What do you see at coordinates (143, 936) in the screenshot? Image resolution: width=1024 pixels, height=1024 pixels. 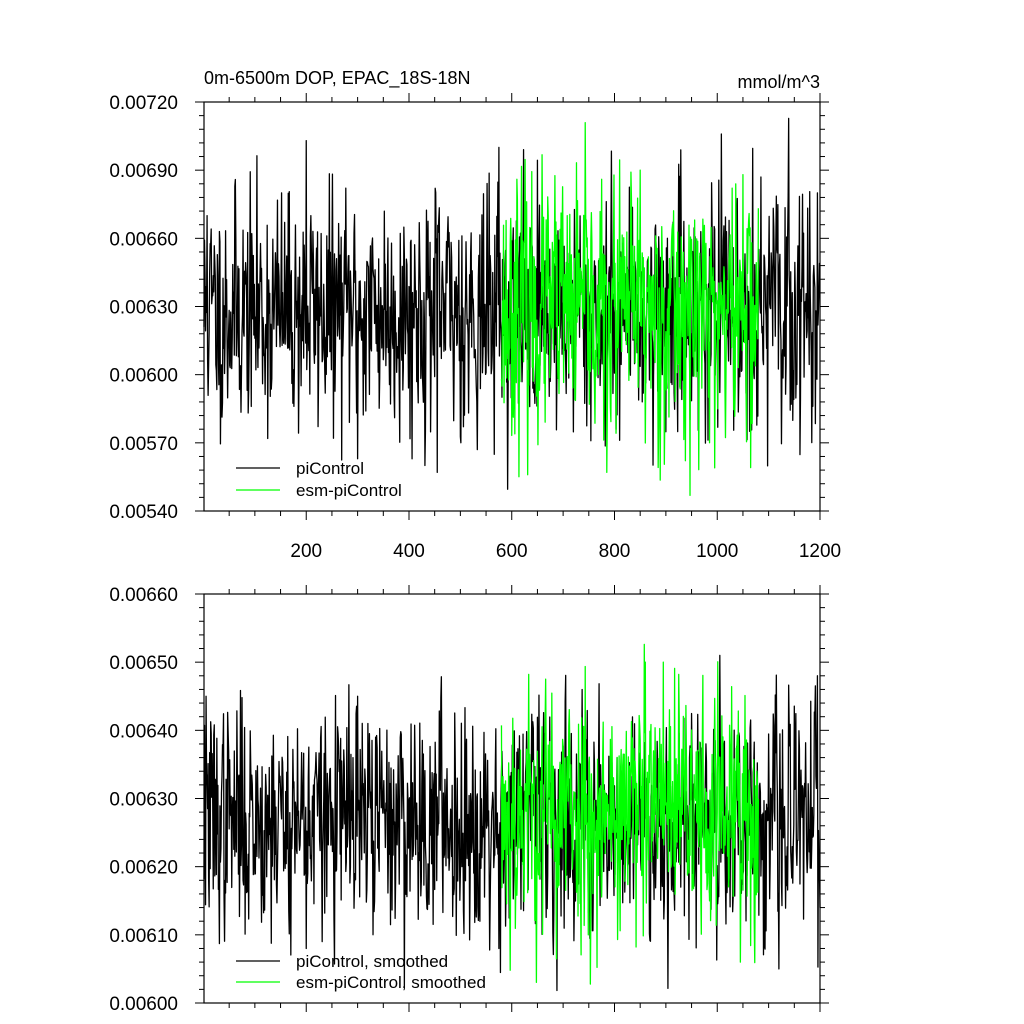 I see `y-tick-label: 0.00610` at bounding box center [143, 936].